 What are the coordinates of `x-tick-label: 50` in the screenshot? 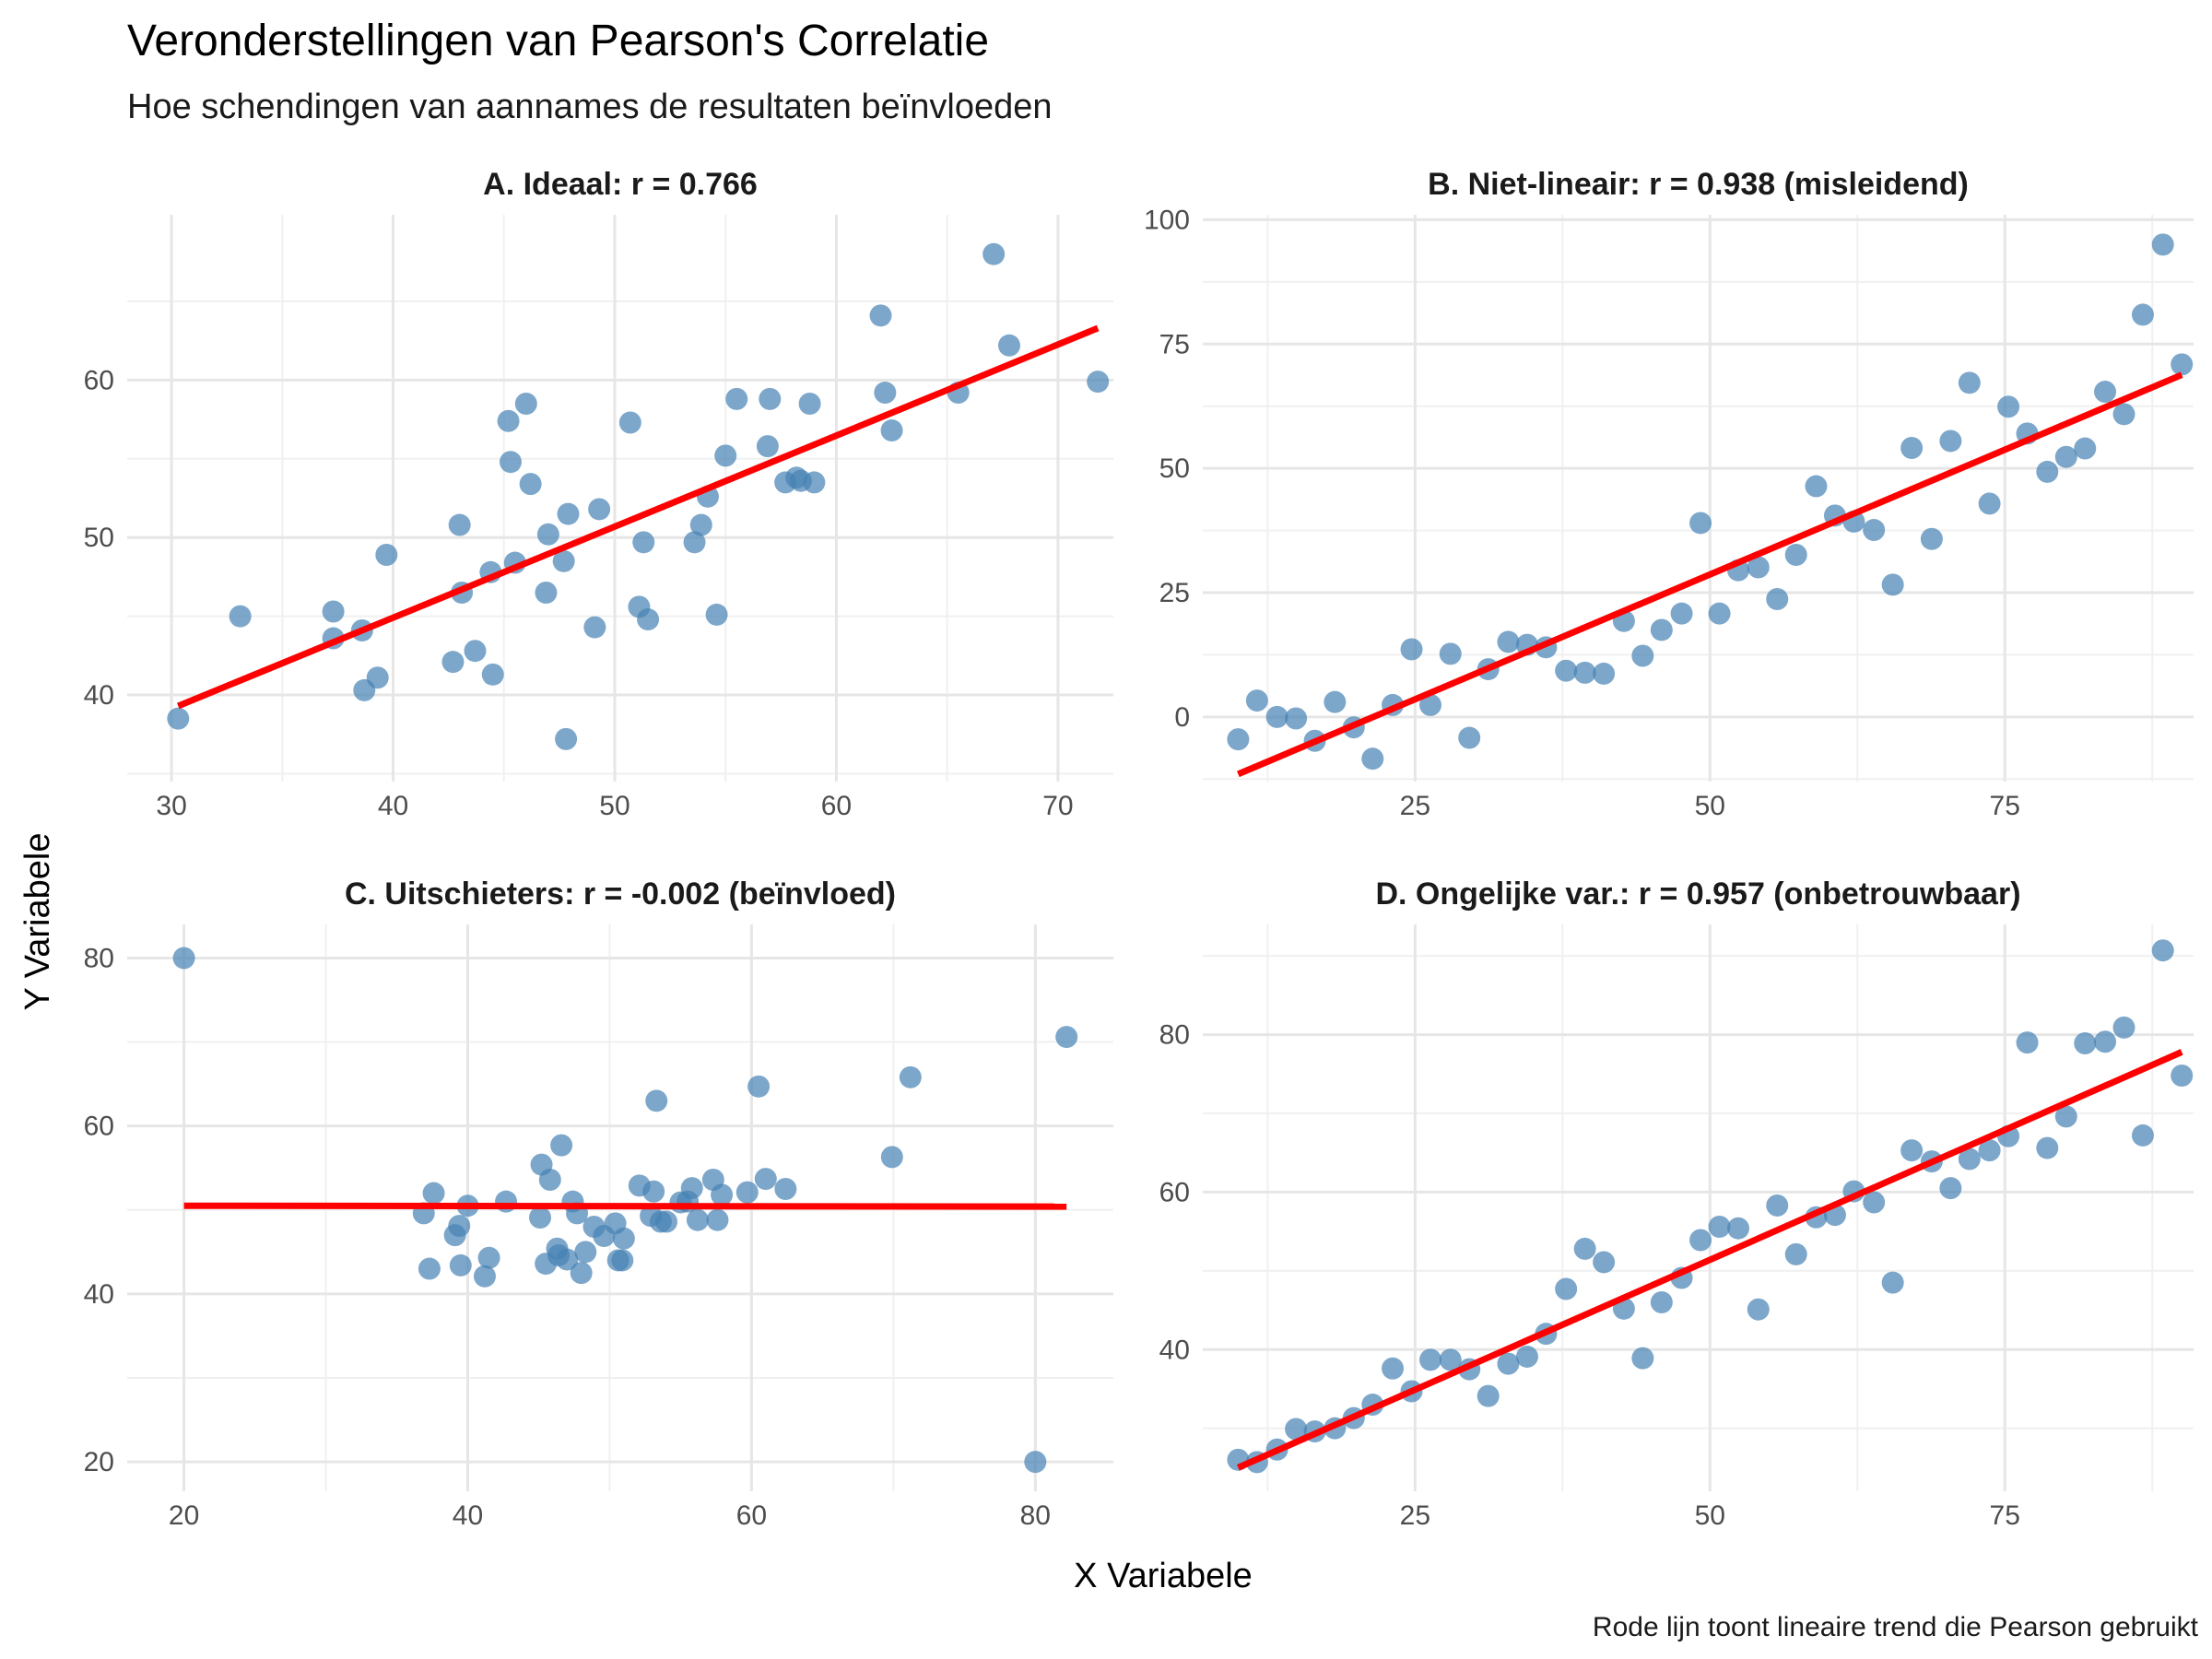 It's located at (1710, 1515).